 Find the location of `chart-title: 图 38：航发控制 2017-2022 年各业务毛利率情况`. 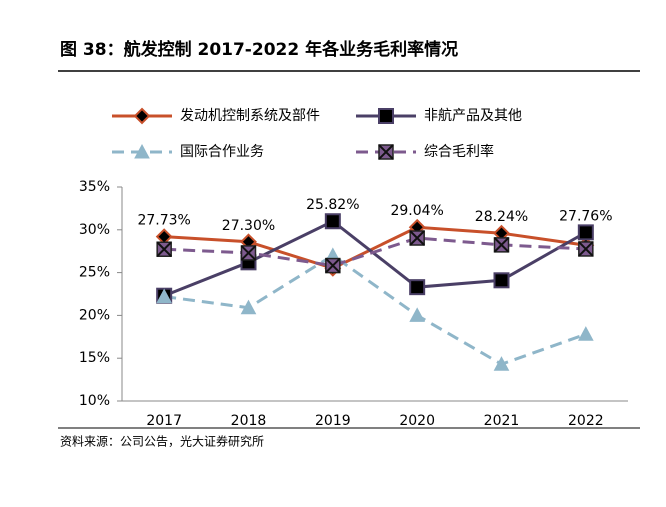

chart-title: 图 38：航发控制 2017-2022 年各业务毛利率情况 is located at coordinates (259, 49).